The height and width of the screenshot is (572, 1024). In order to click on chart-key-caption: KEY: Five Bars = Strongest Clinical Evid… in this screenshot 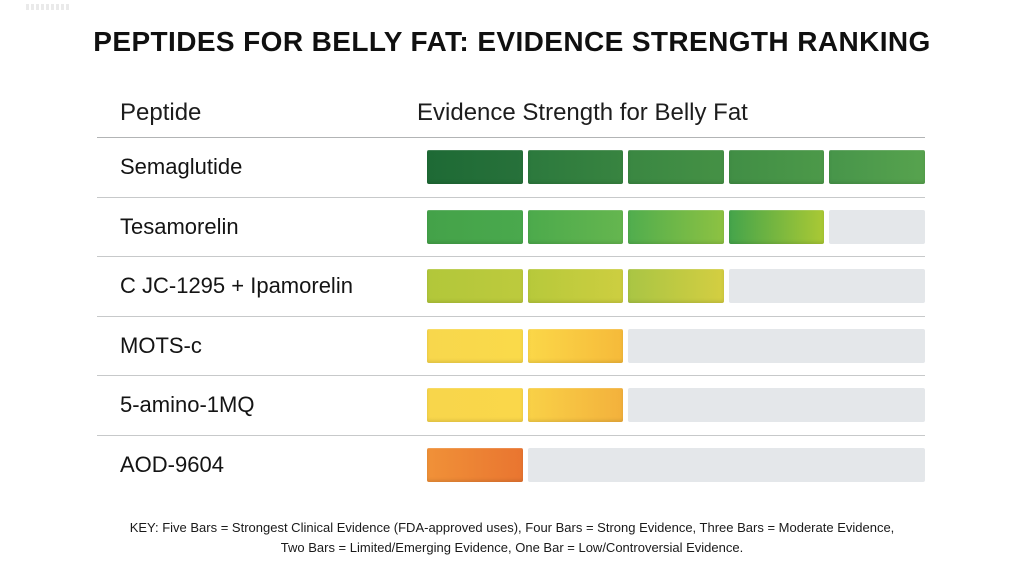, I will do `click(512, 538)`.